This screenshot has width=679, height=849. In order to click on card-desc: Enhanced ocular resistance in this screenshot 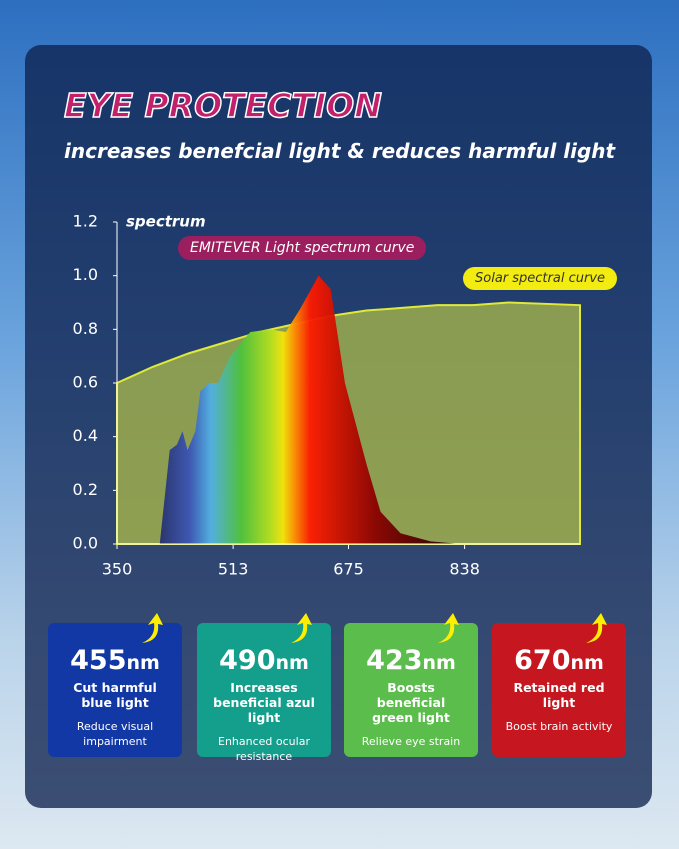, I will do `click(264, 749)`.